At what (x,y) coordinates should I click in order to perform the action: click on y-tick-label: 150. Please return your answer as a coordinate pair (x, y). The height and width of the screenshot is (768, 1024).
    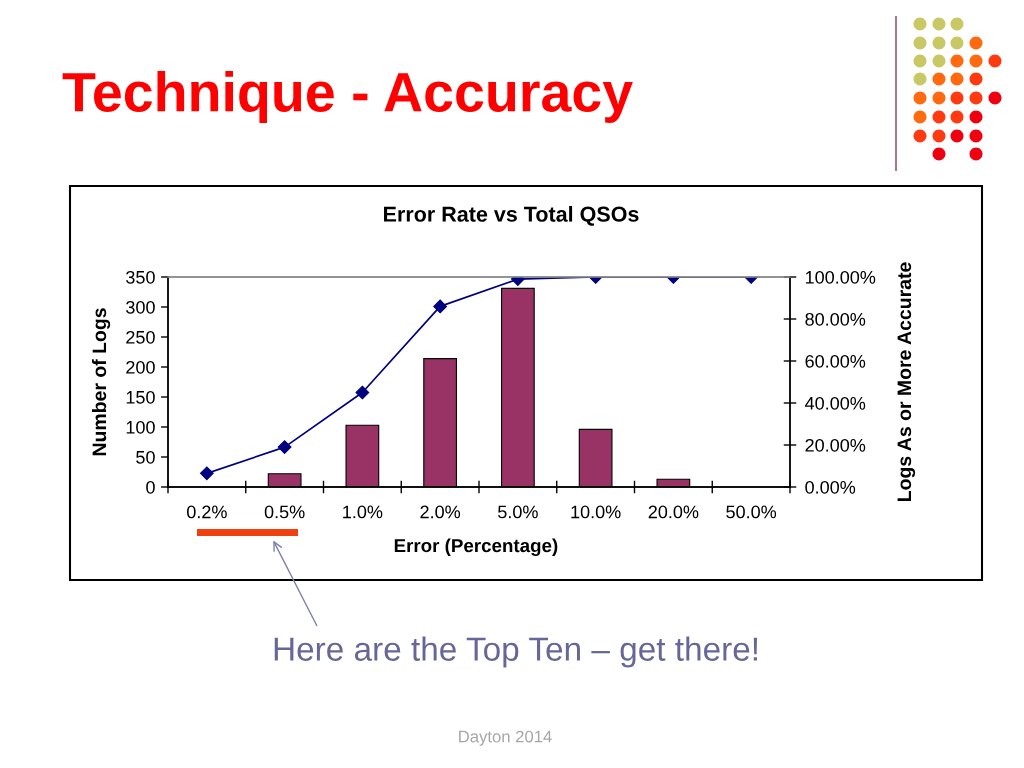
    Looking at the image, I should click on (140, 397).